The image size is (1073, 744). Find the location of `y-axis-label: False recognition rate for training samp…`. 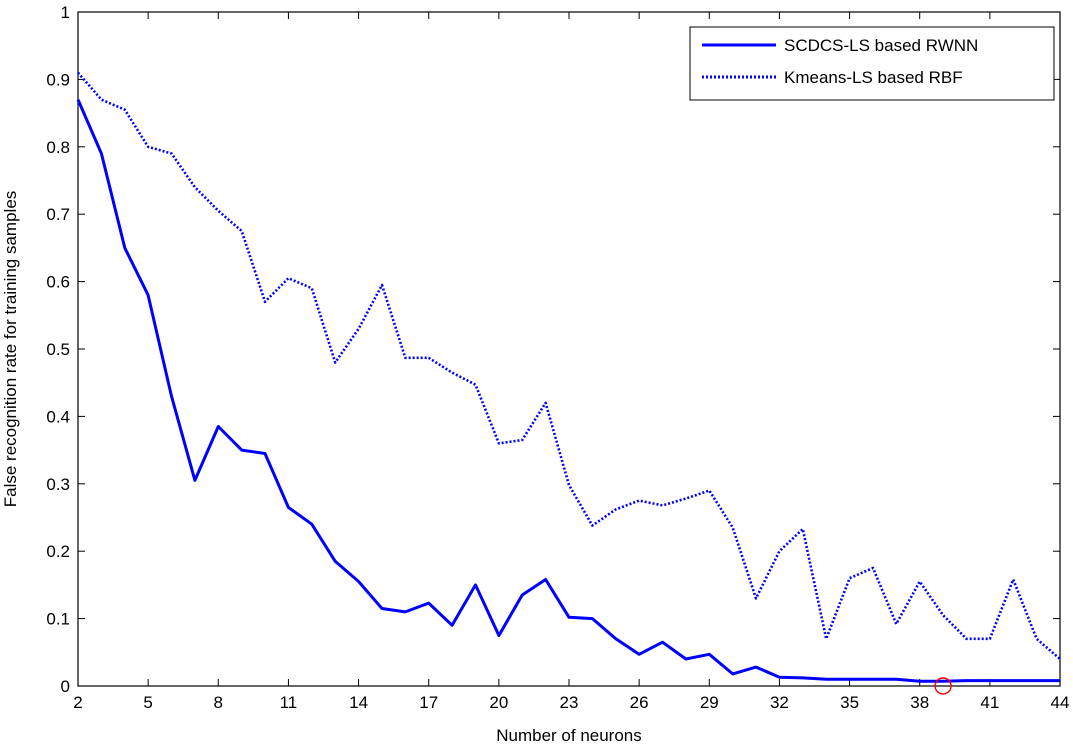

y-axis-label: False recognition rate for training samp… is located at coordinates (10, 349).